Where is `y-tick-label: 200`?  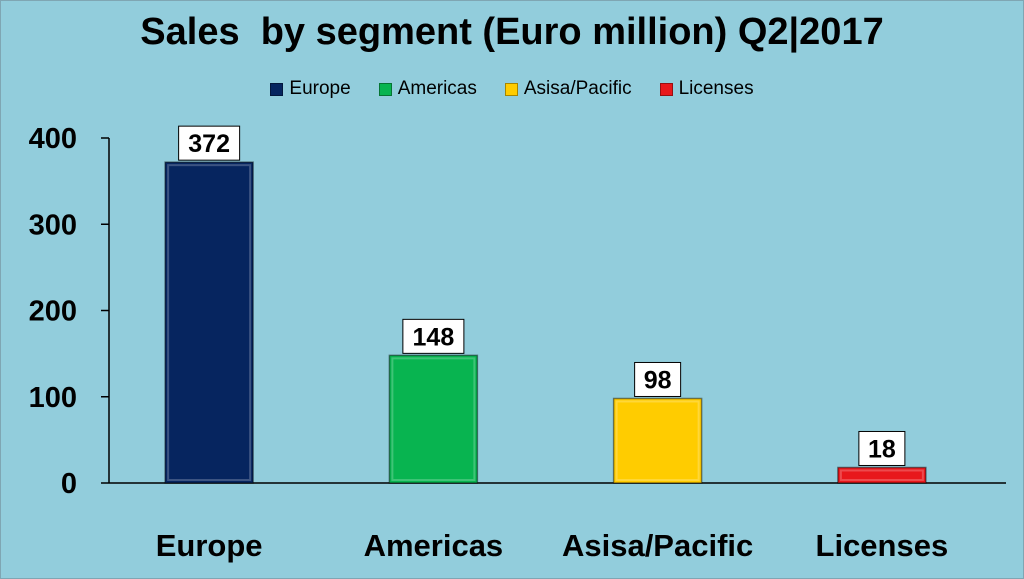
y-tick-label: 200 is located at coordinates (53, 312).